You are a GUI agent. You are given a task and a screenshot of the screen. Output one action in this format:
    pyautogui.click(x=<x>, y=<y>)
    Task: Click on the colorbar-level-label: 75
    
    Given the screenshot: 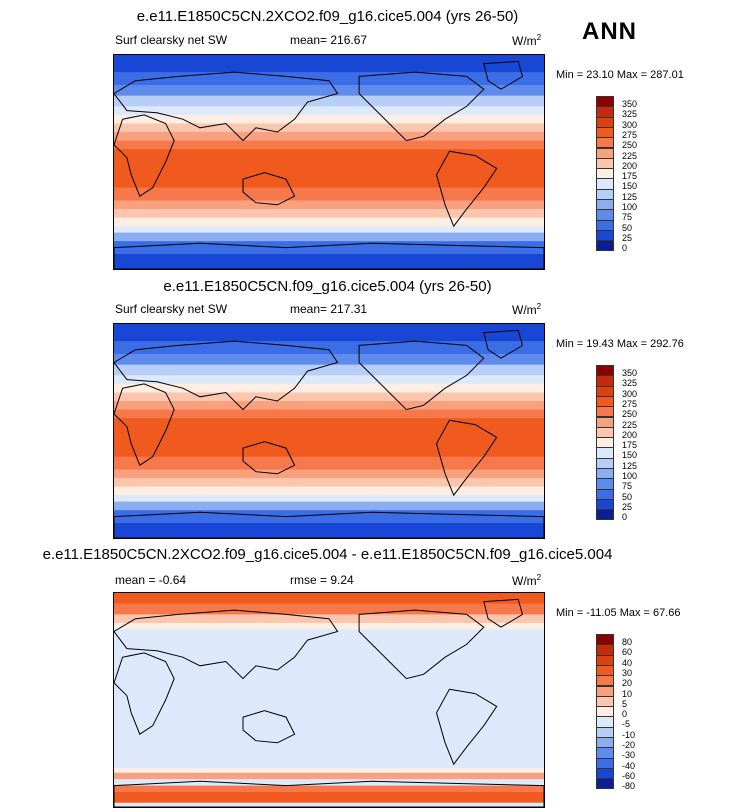 What is the action you would take?
    pyautogui.click(x=627, y=217)
    